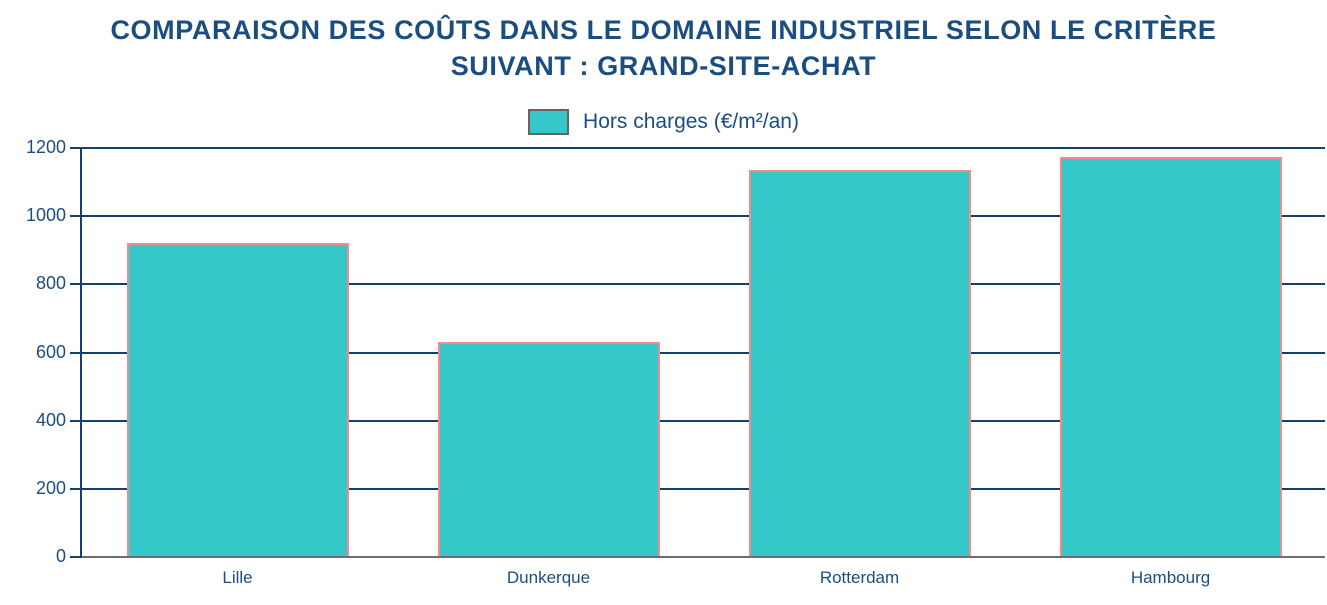  What do you see at coordinates (45, 215) in the screenshot?
I see `y-tick-label-1000: 1000` at bounding box center [45, 215].